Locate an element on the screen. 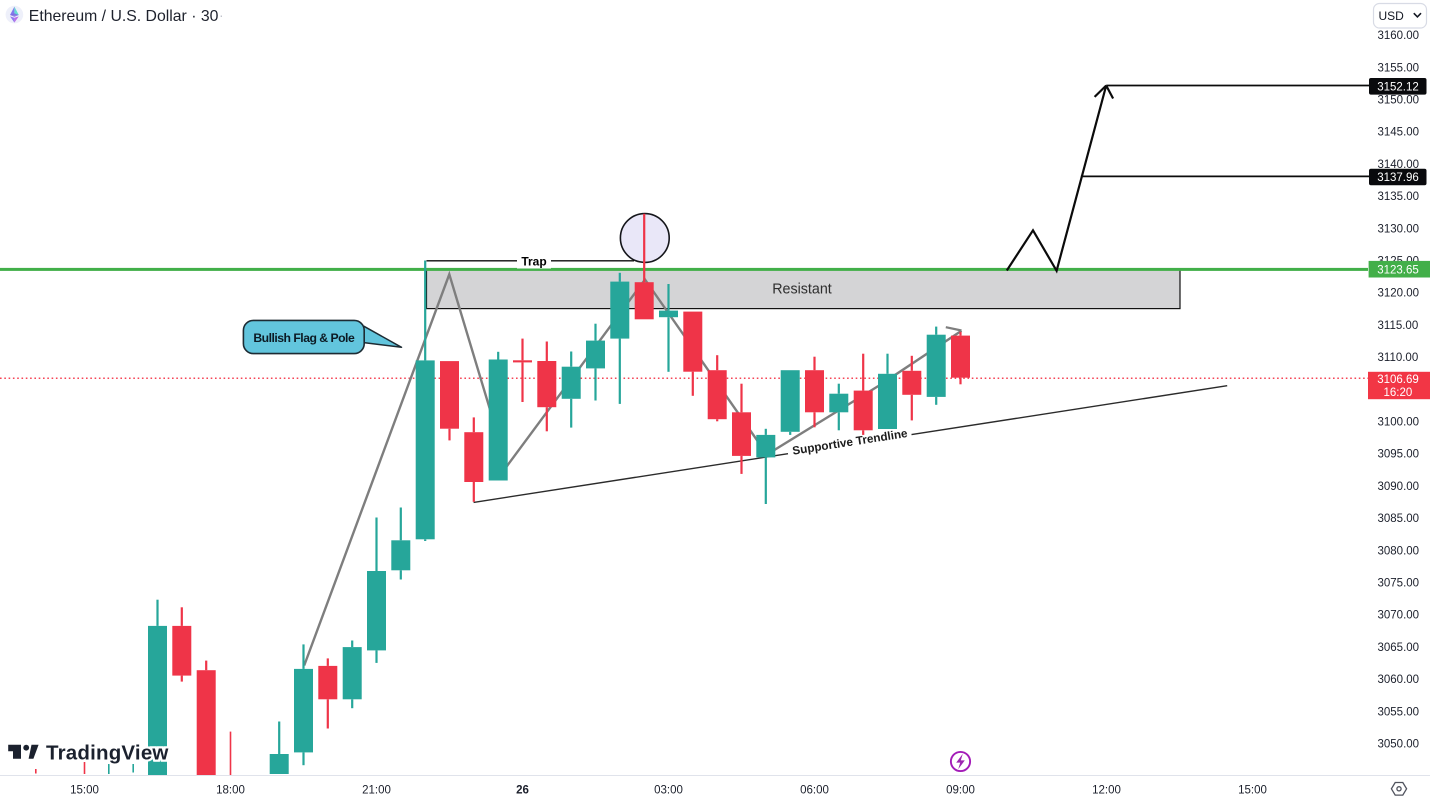  svg-text: 3135.00 is located at coordinates (1399, 197).